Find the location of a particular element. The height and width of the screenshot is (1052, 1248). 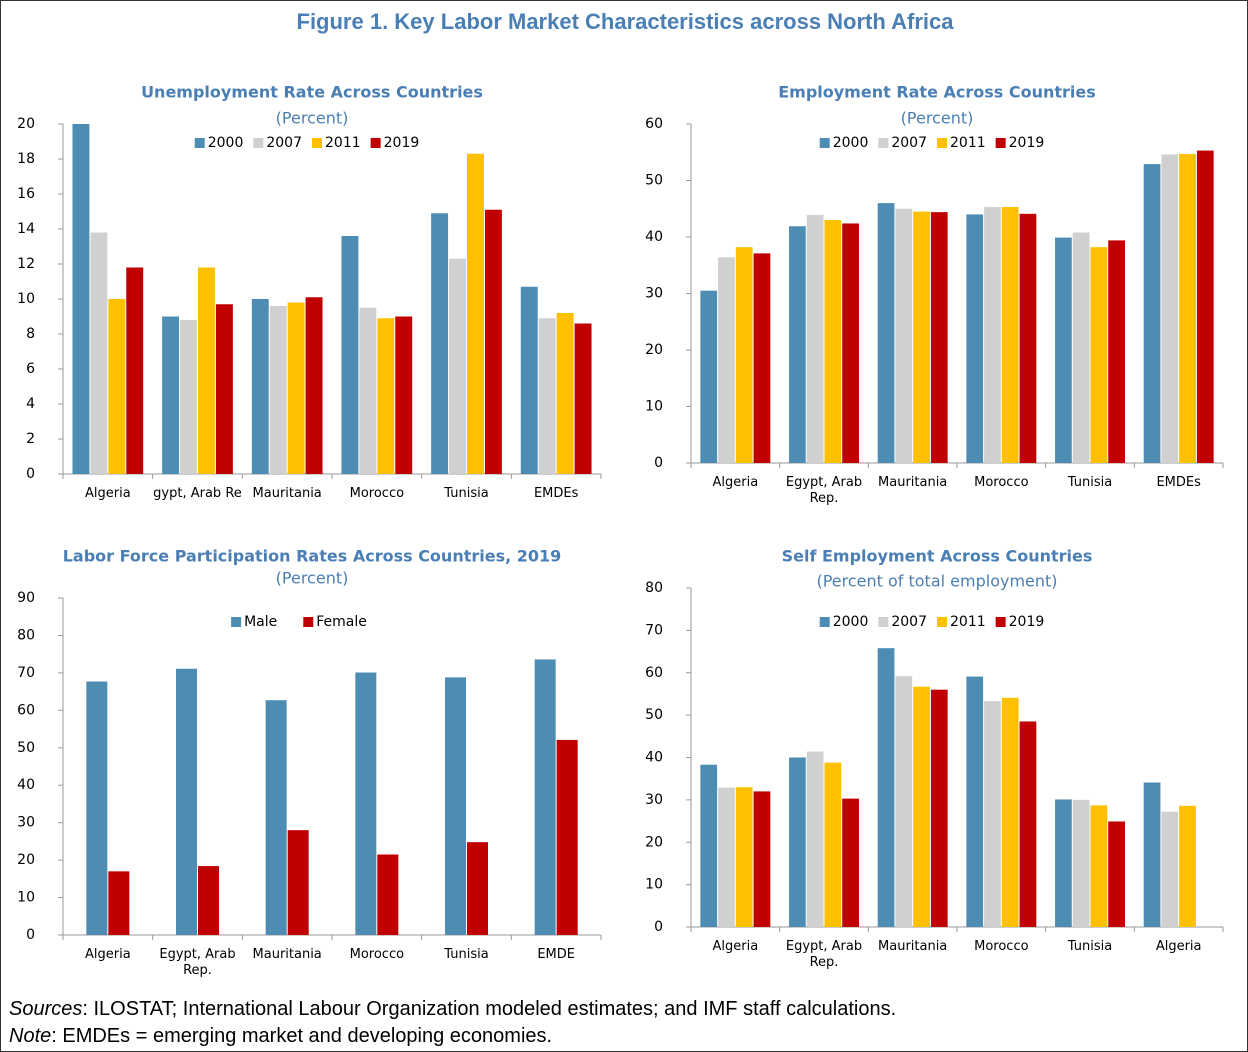

legend-label: 2000 is located at coordinates (851, 143).